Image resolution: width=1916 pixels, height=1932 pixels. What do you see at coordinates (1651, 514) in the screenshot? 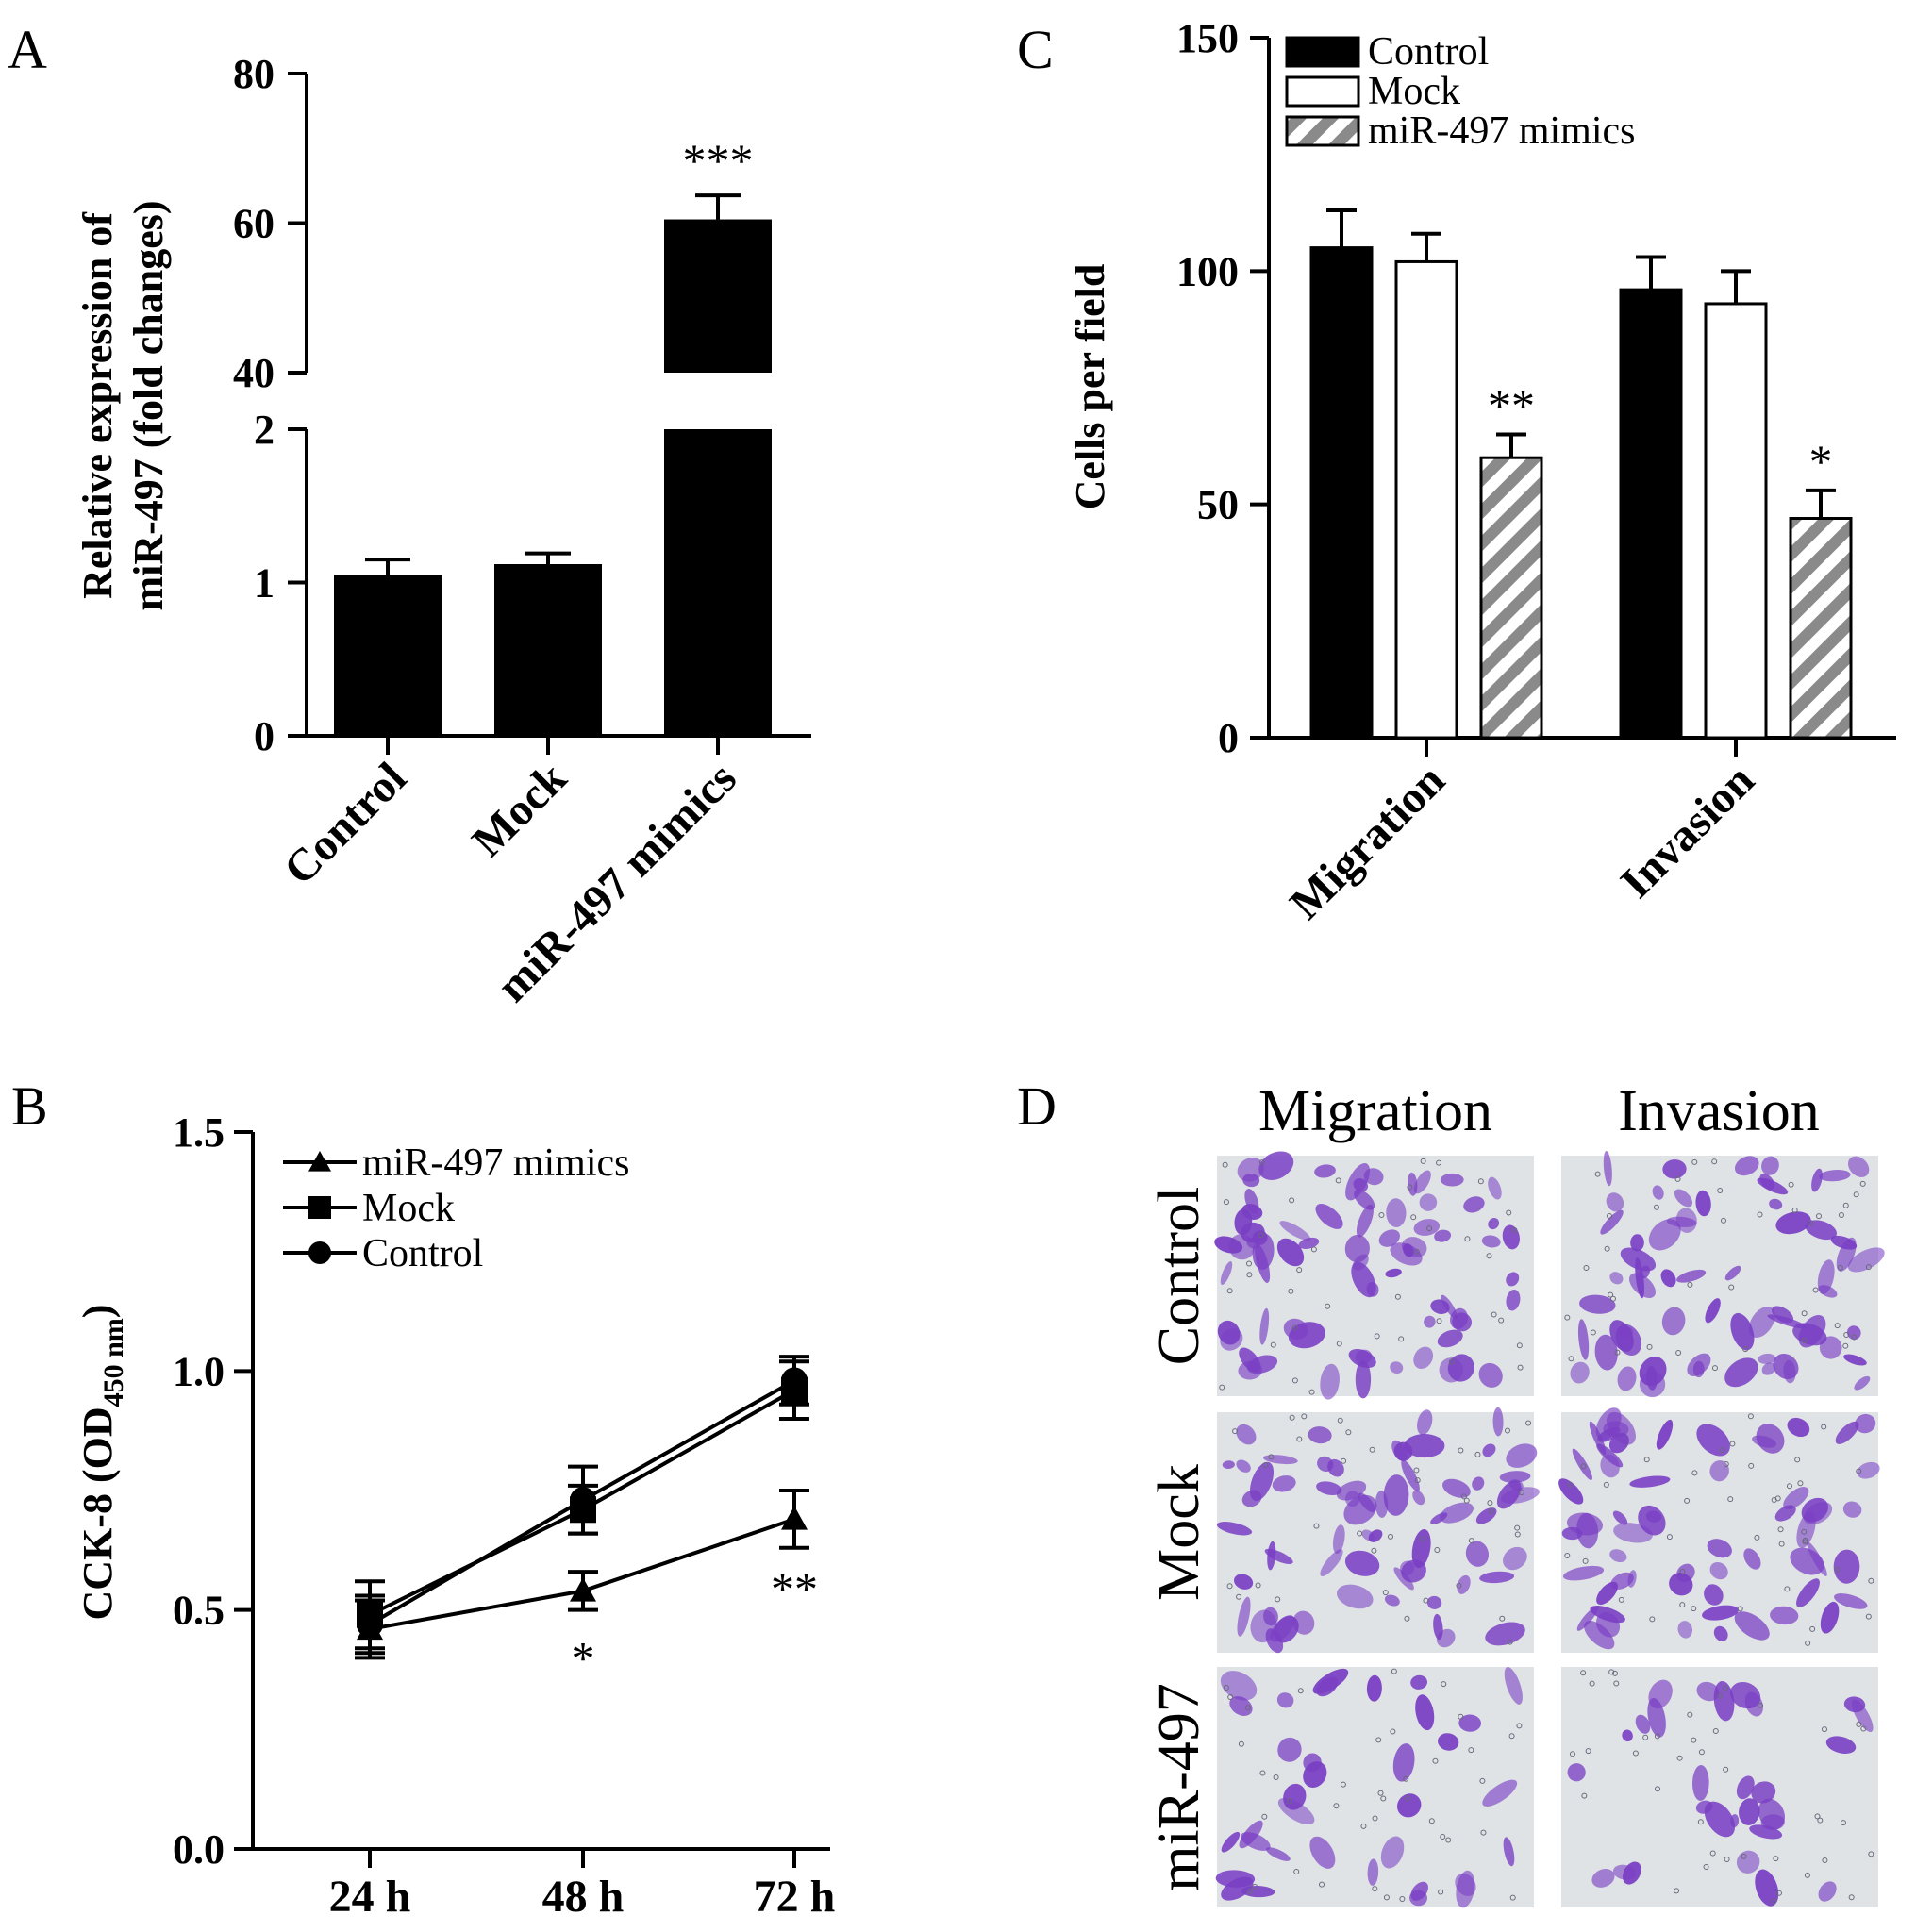
I see `bar-solid` at bounding box center [1651, 514].